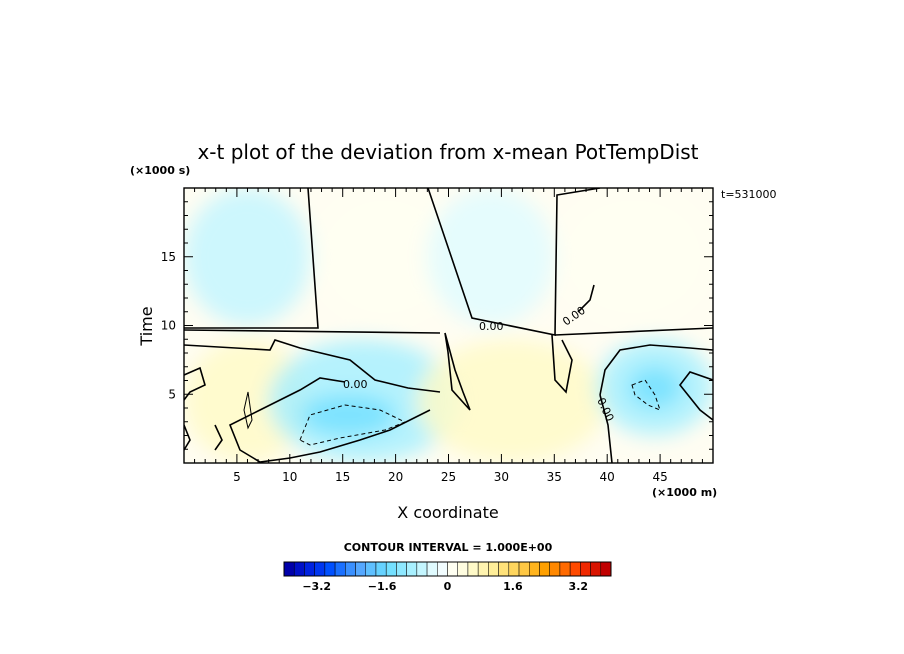  Describe the element at coordinates (395, 477) in the screenshot. I see `x-tick-label: 20` at that location.